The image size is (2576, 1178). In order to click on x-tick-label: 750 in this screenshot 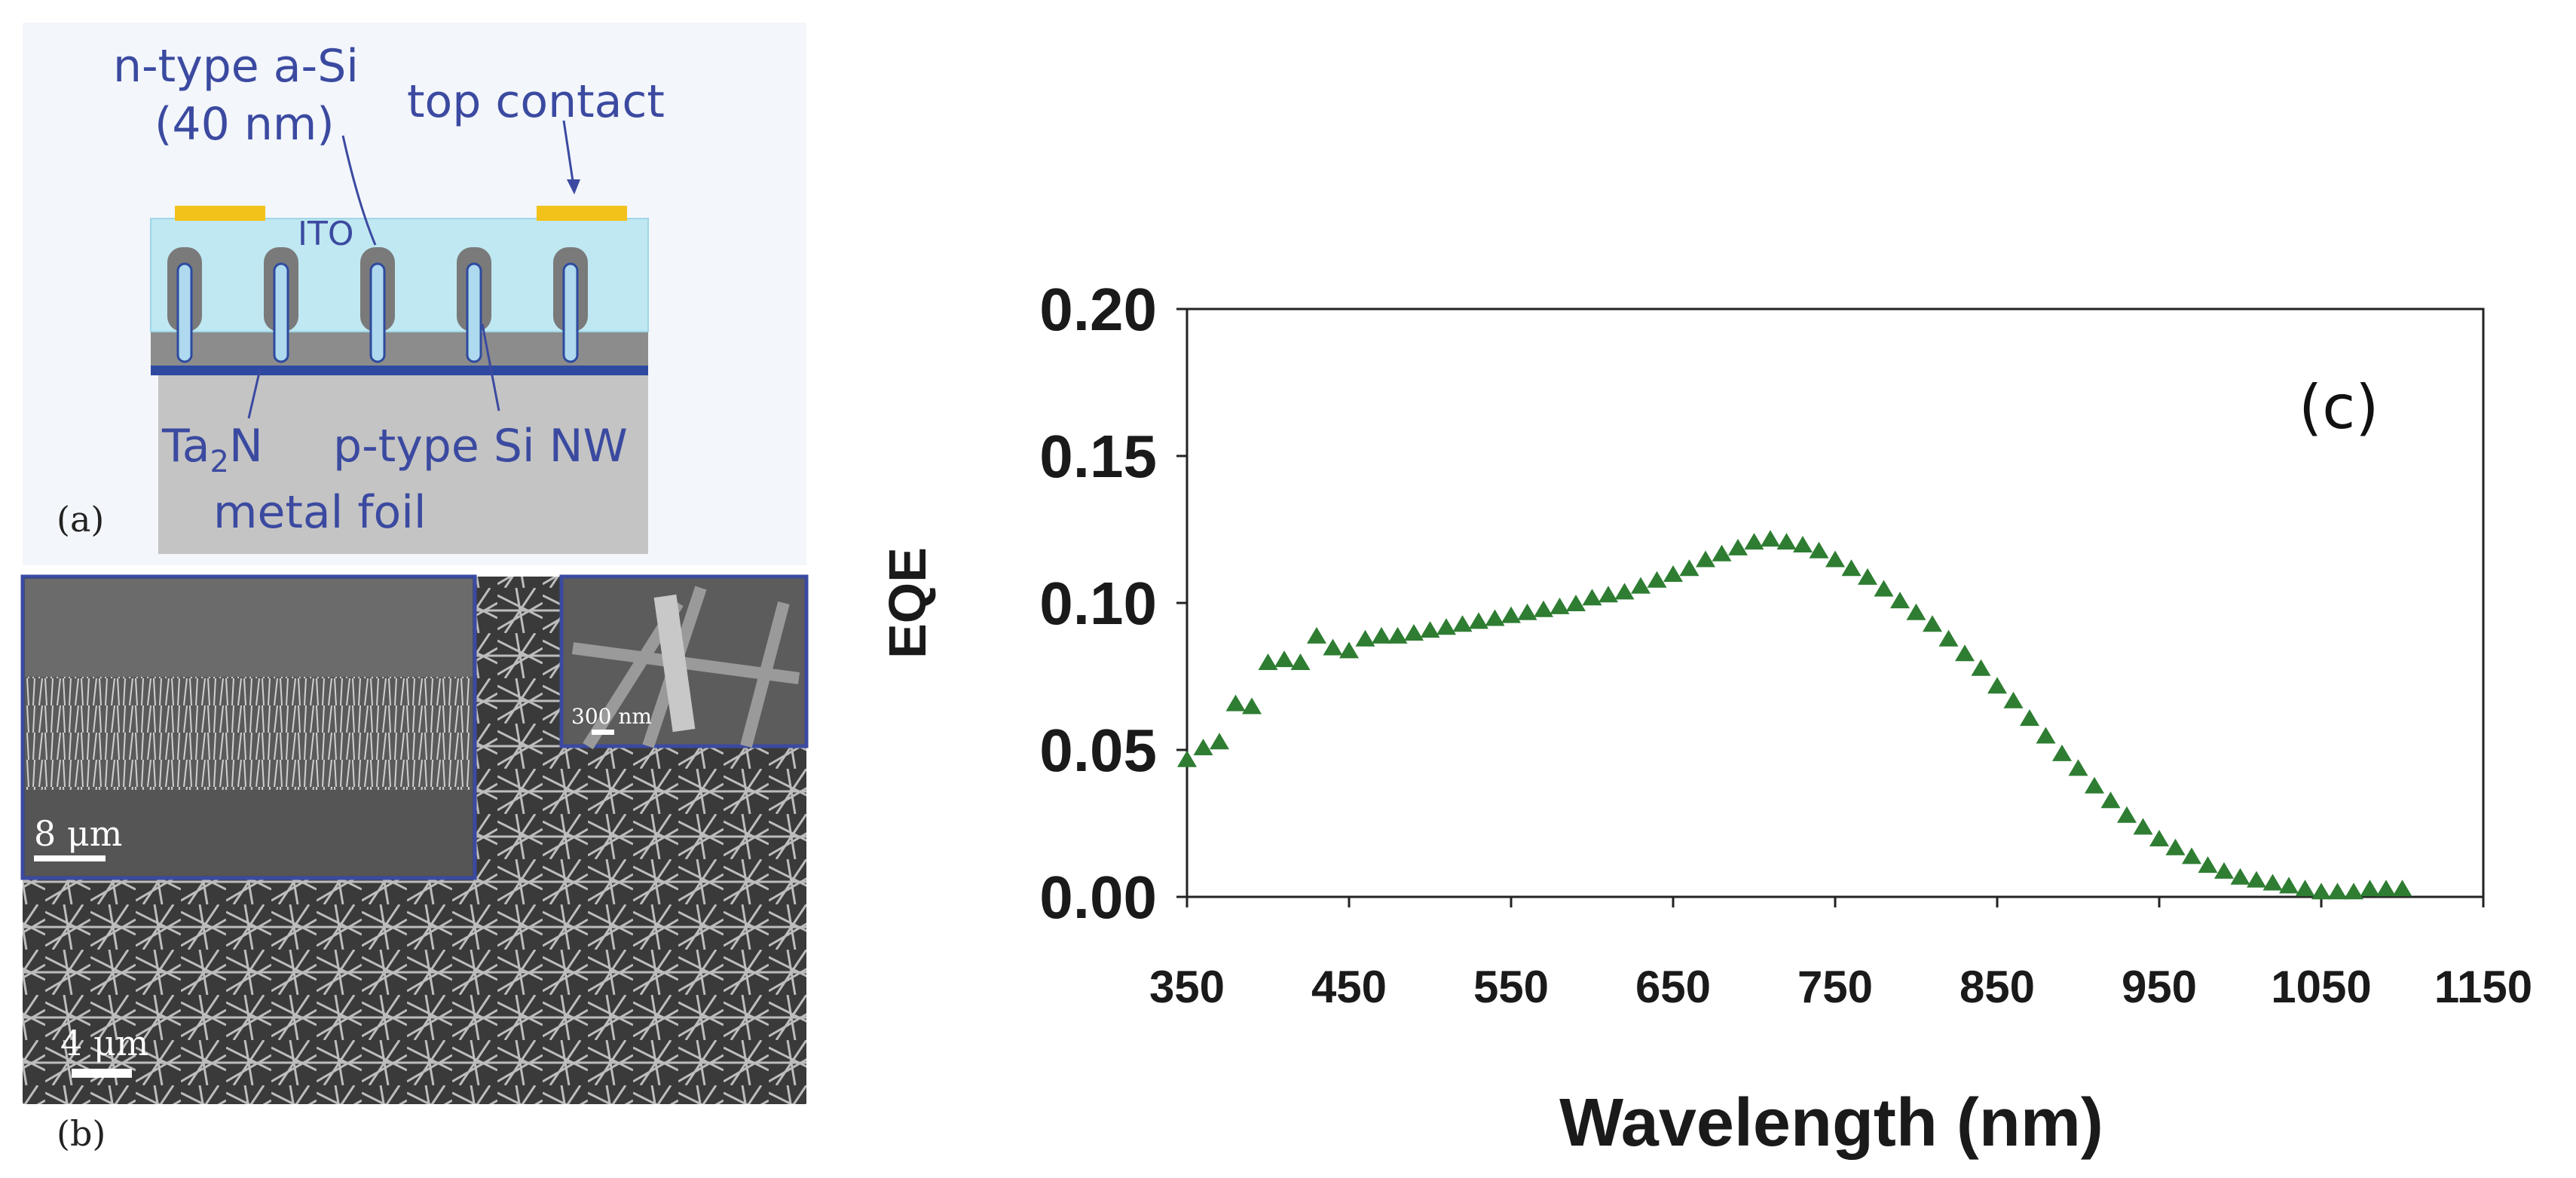, I will do `click(1835, 987)`.